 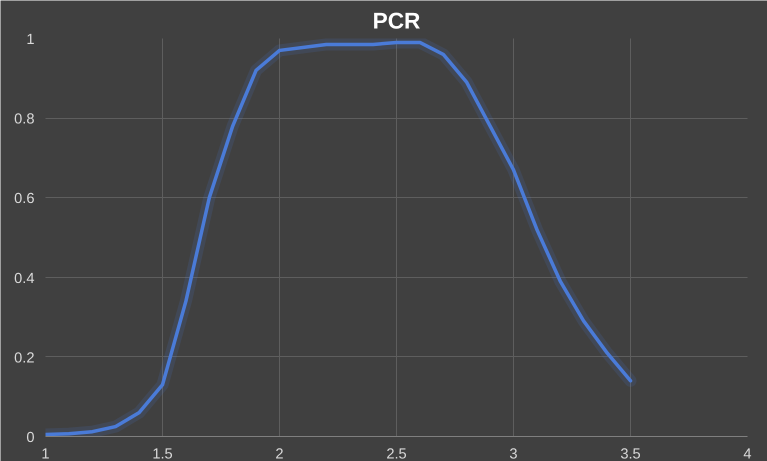 What do you see at coordinates (24, 358) in the screenshot?
I see `y-tick-label: 0.2` at bounding box center [24, 358].